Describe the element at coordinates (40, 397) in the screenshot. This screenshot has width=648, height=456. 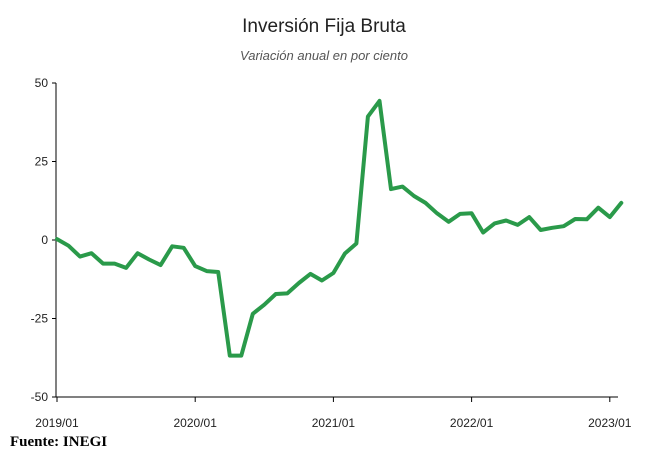
I see `y-tick-label: -50` at that location.